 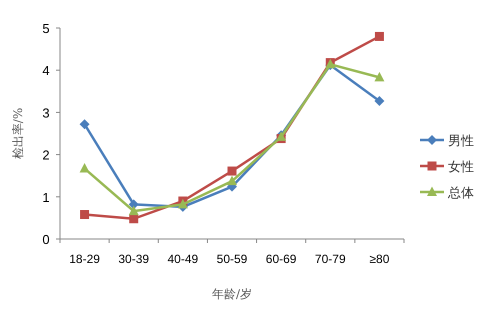 What do you see at coordinates (46, 239) in the screenshot?
I see `y-tick-label: 0` at bounding box center [46, 239].